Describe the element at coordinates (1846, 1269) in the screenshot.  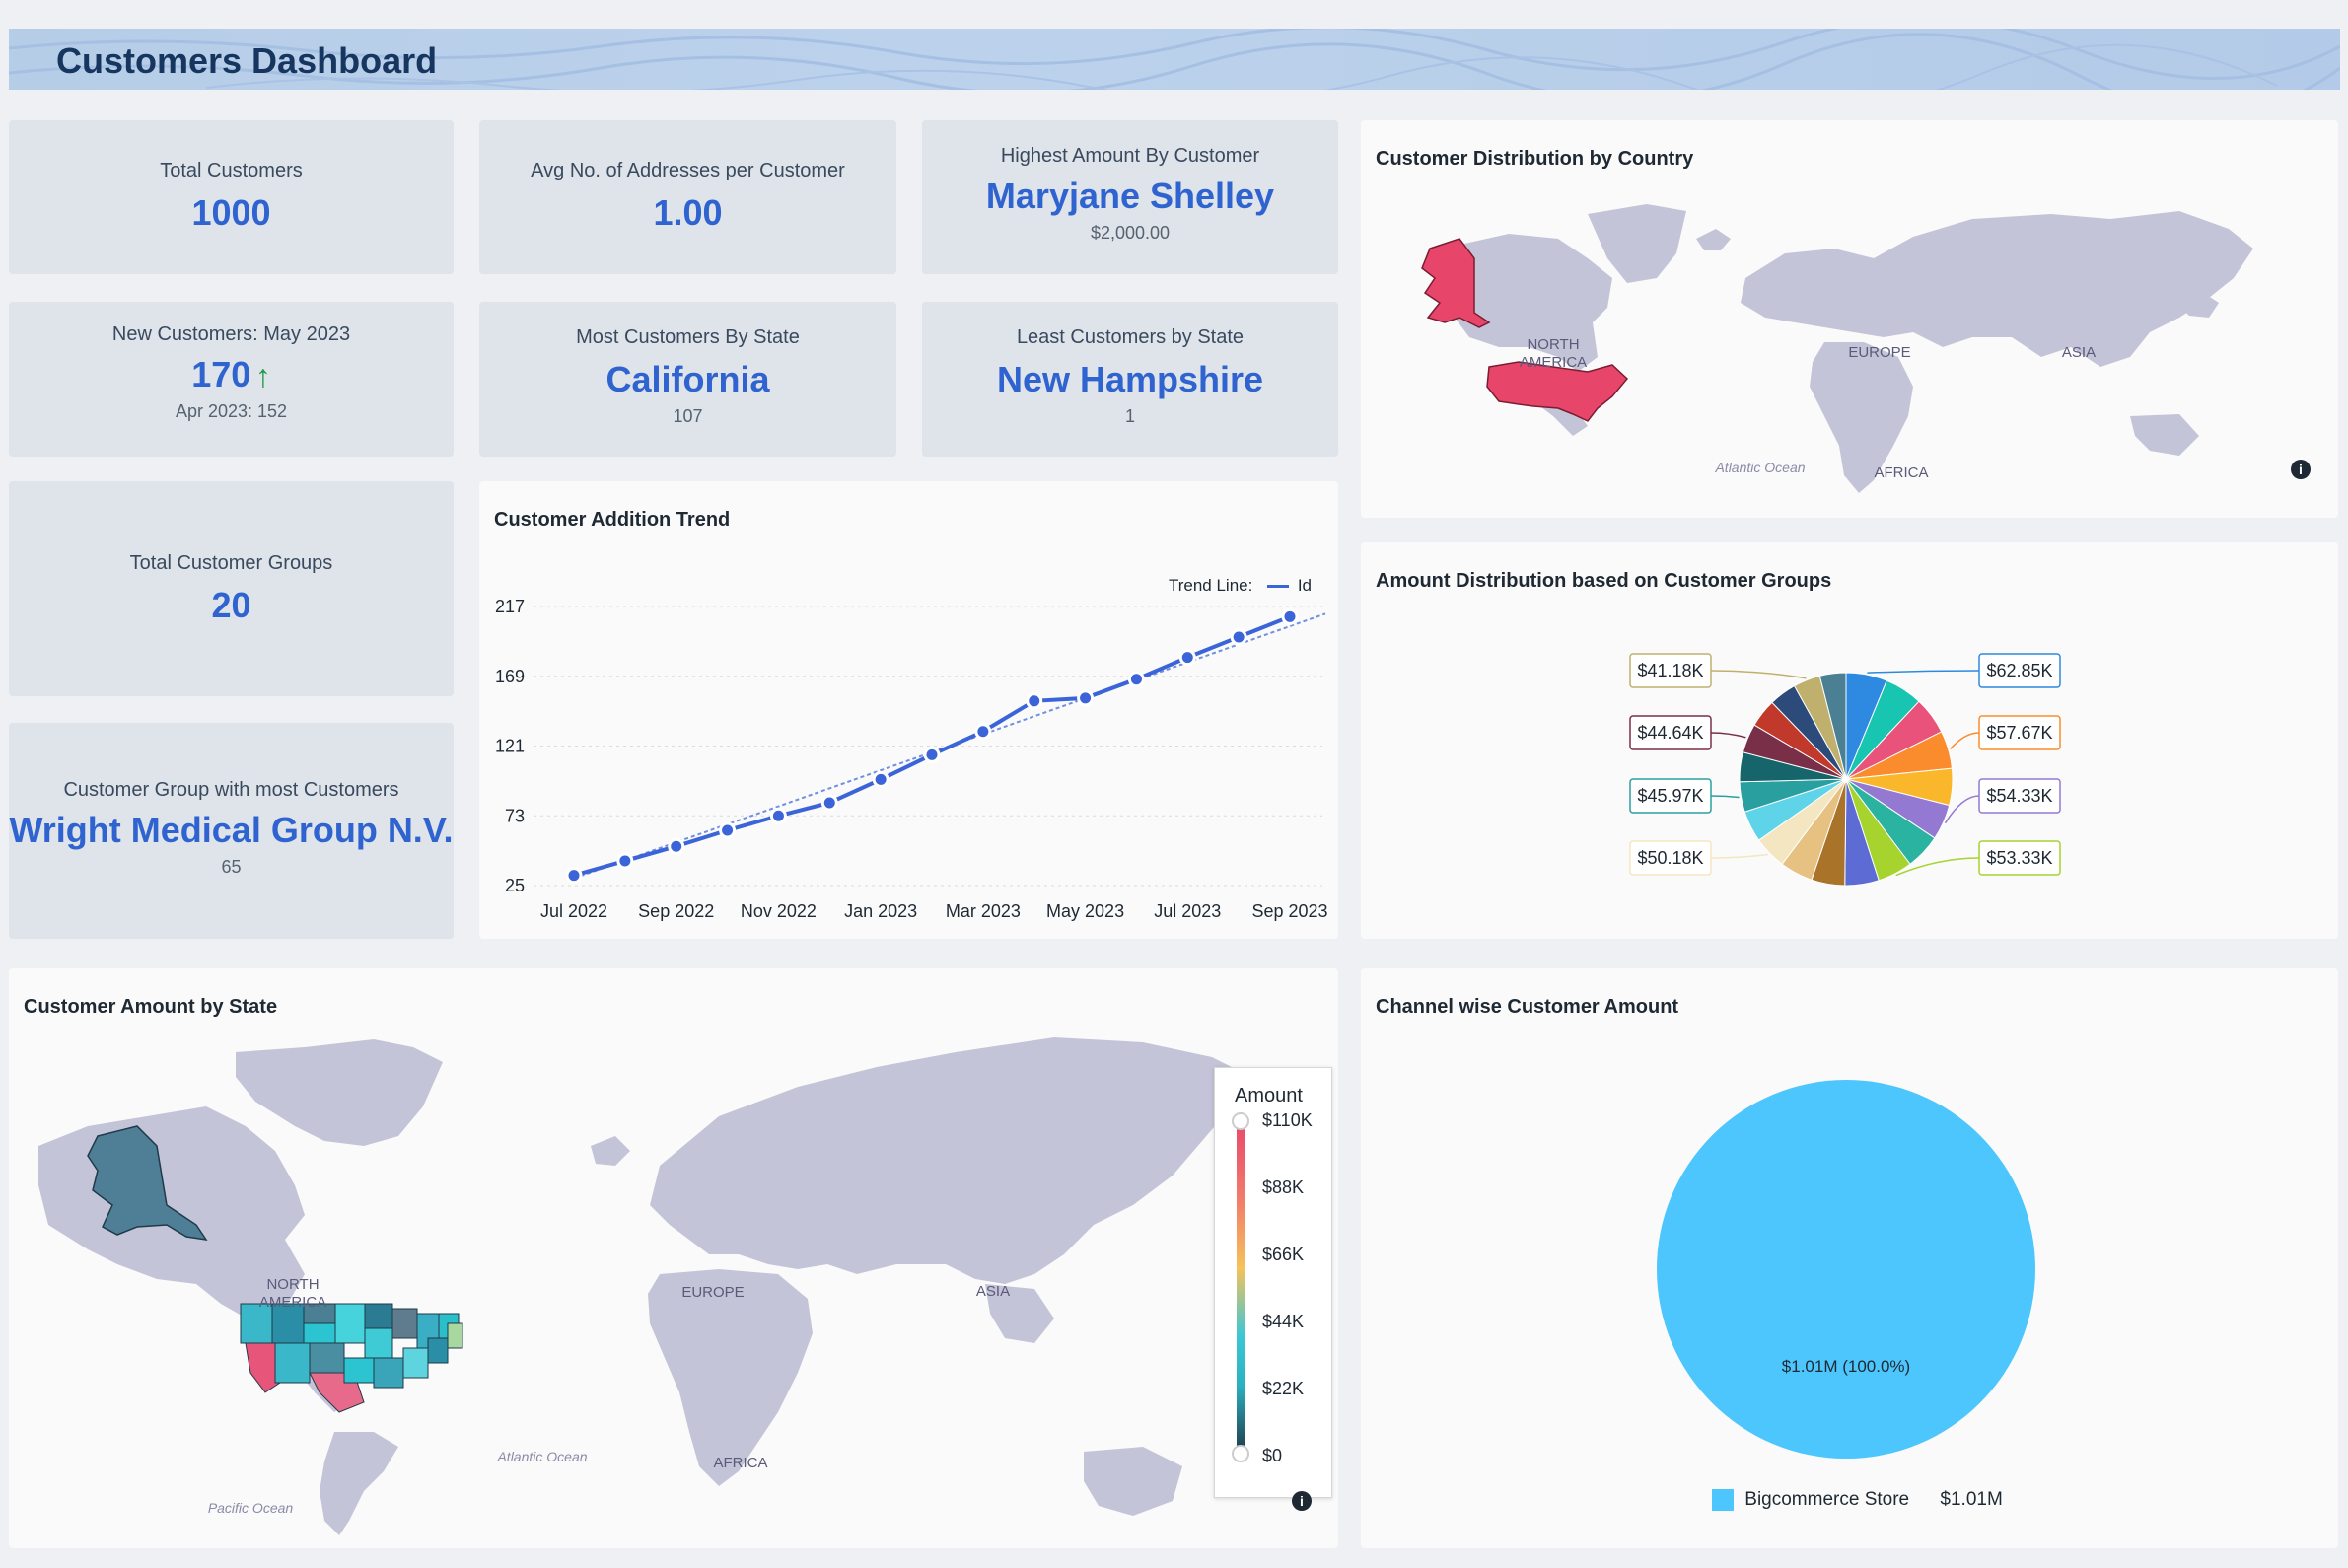
I see `channel-pie-slice` at that location.